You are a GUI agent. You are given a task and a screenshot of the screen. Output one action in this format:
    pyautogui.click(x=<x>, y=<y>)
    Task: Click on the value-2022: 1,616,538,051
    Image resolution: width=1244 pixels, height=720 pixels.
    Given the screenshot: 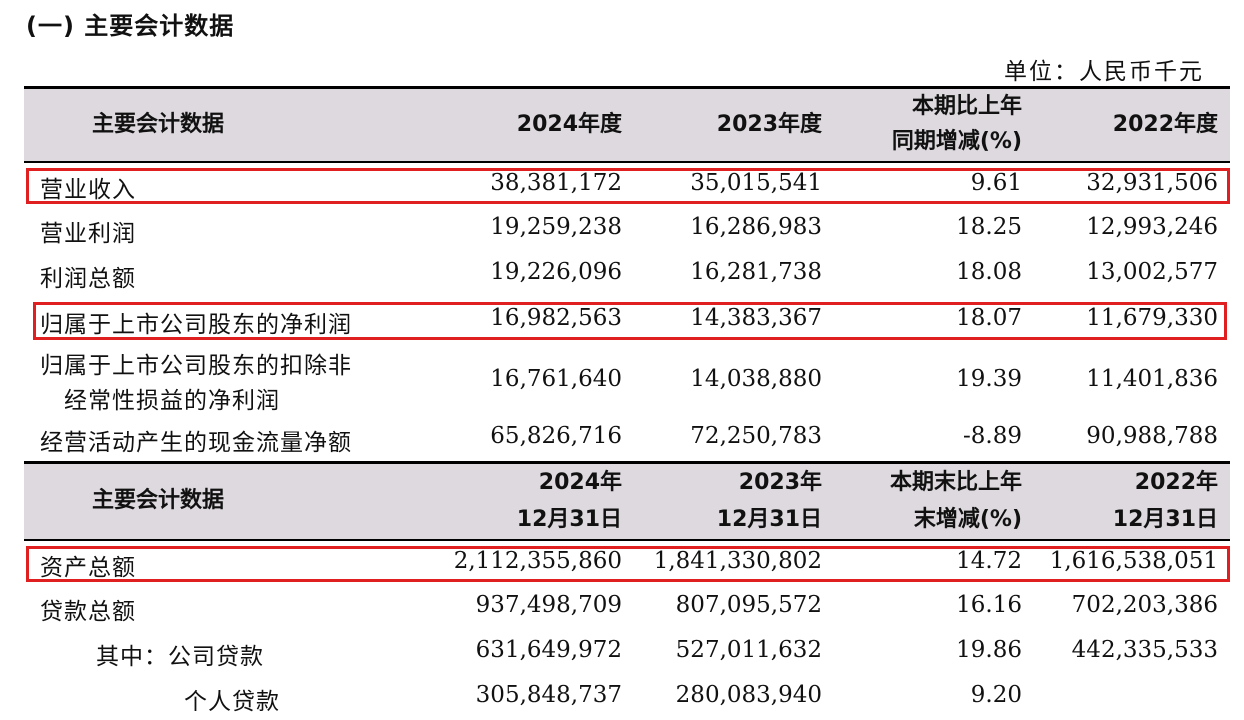 What is the action you would take?
    pyautogui.click(x=1133, y=561)
    